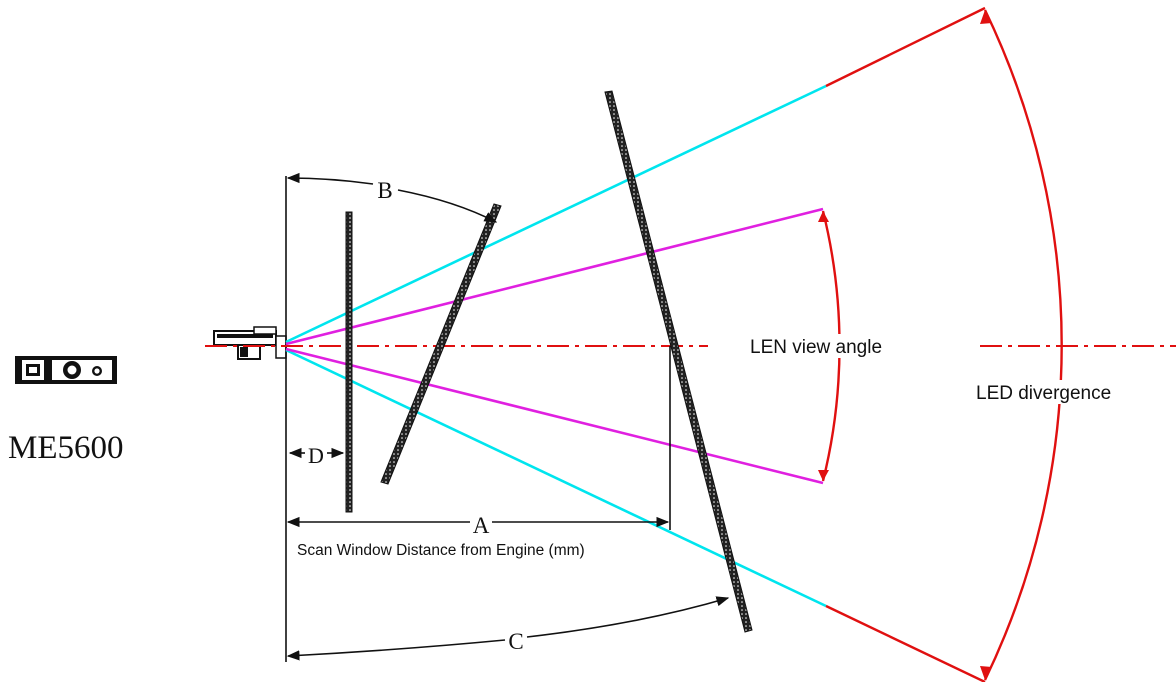 This screenshot has width=1176, height=682. I want to click on scan-window-distance-label: Scan Window Distance from Engine (mm), so click(441, 550).